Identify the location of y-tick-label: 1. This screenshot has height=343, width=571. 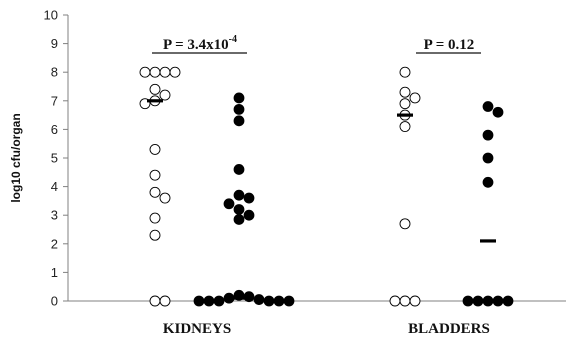
(54, 272).